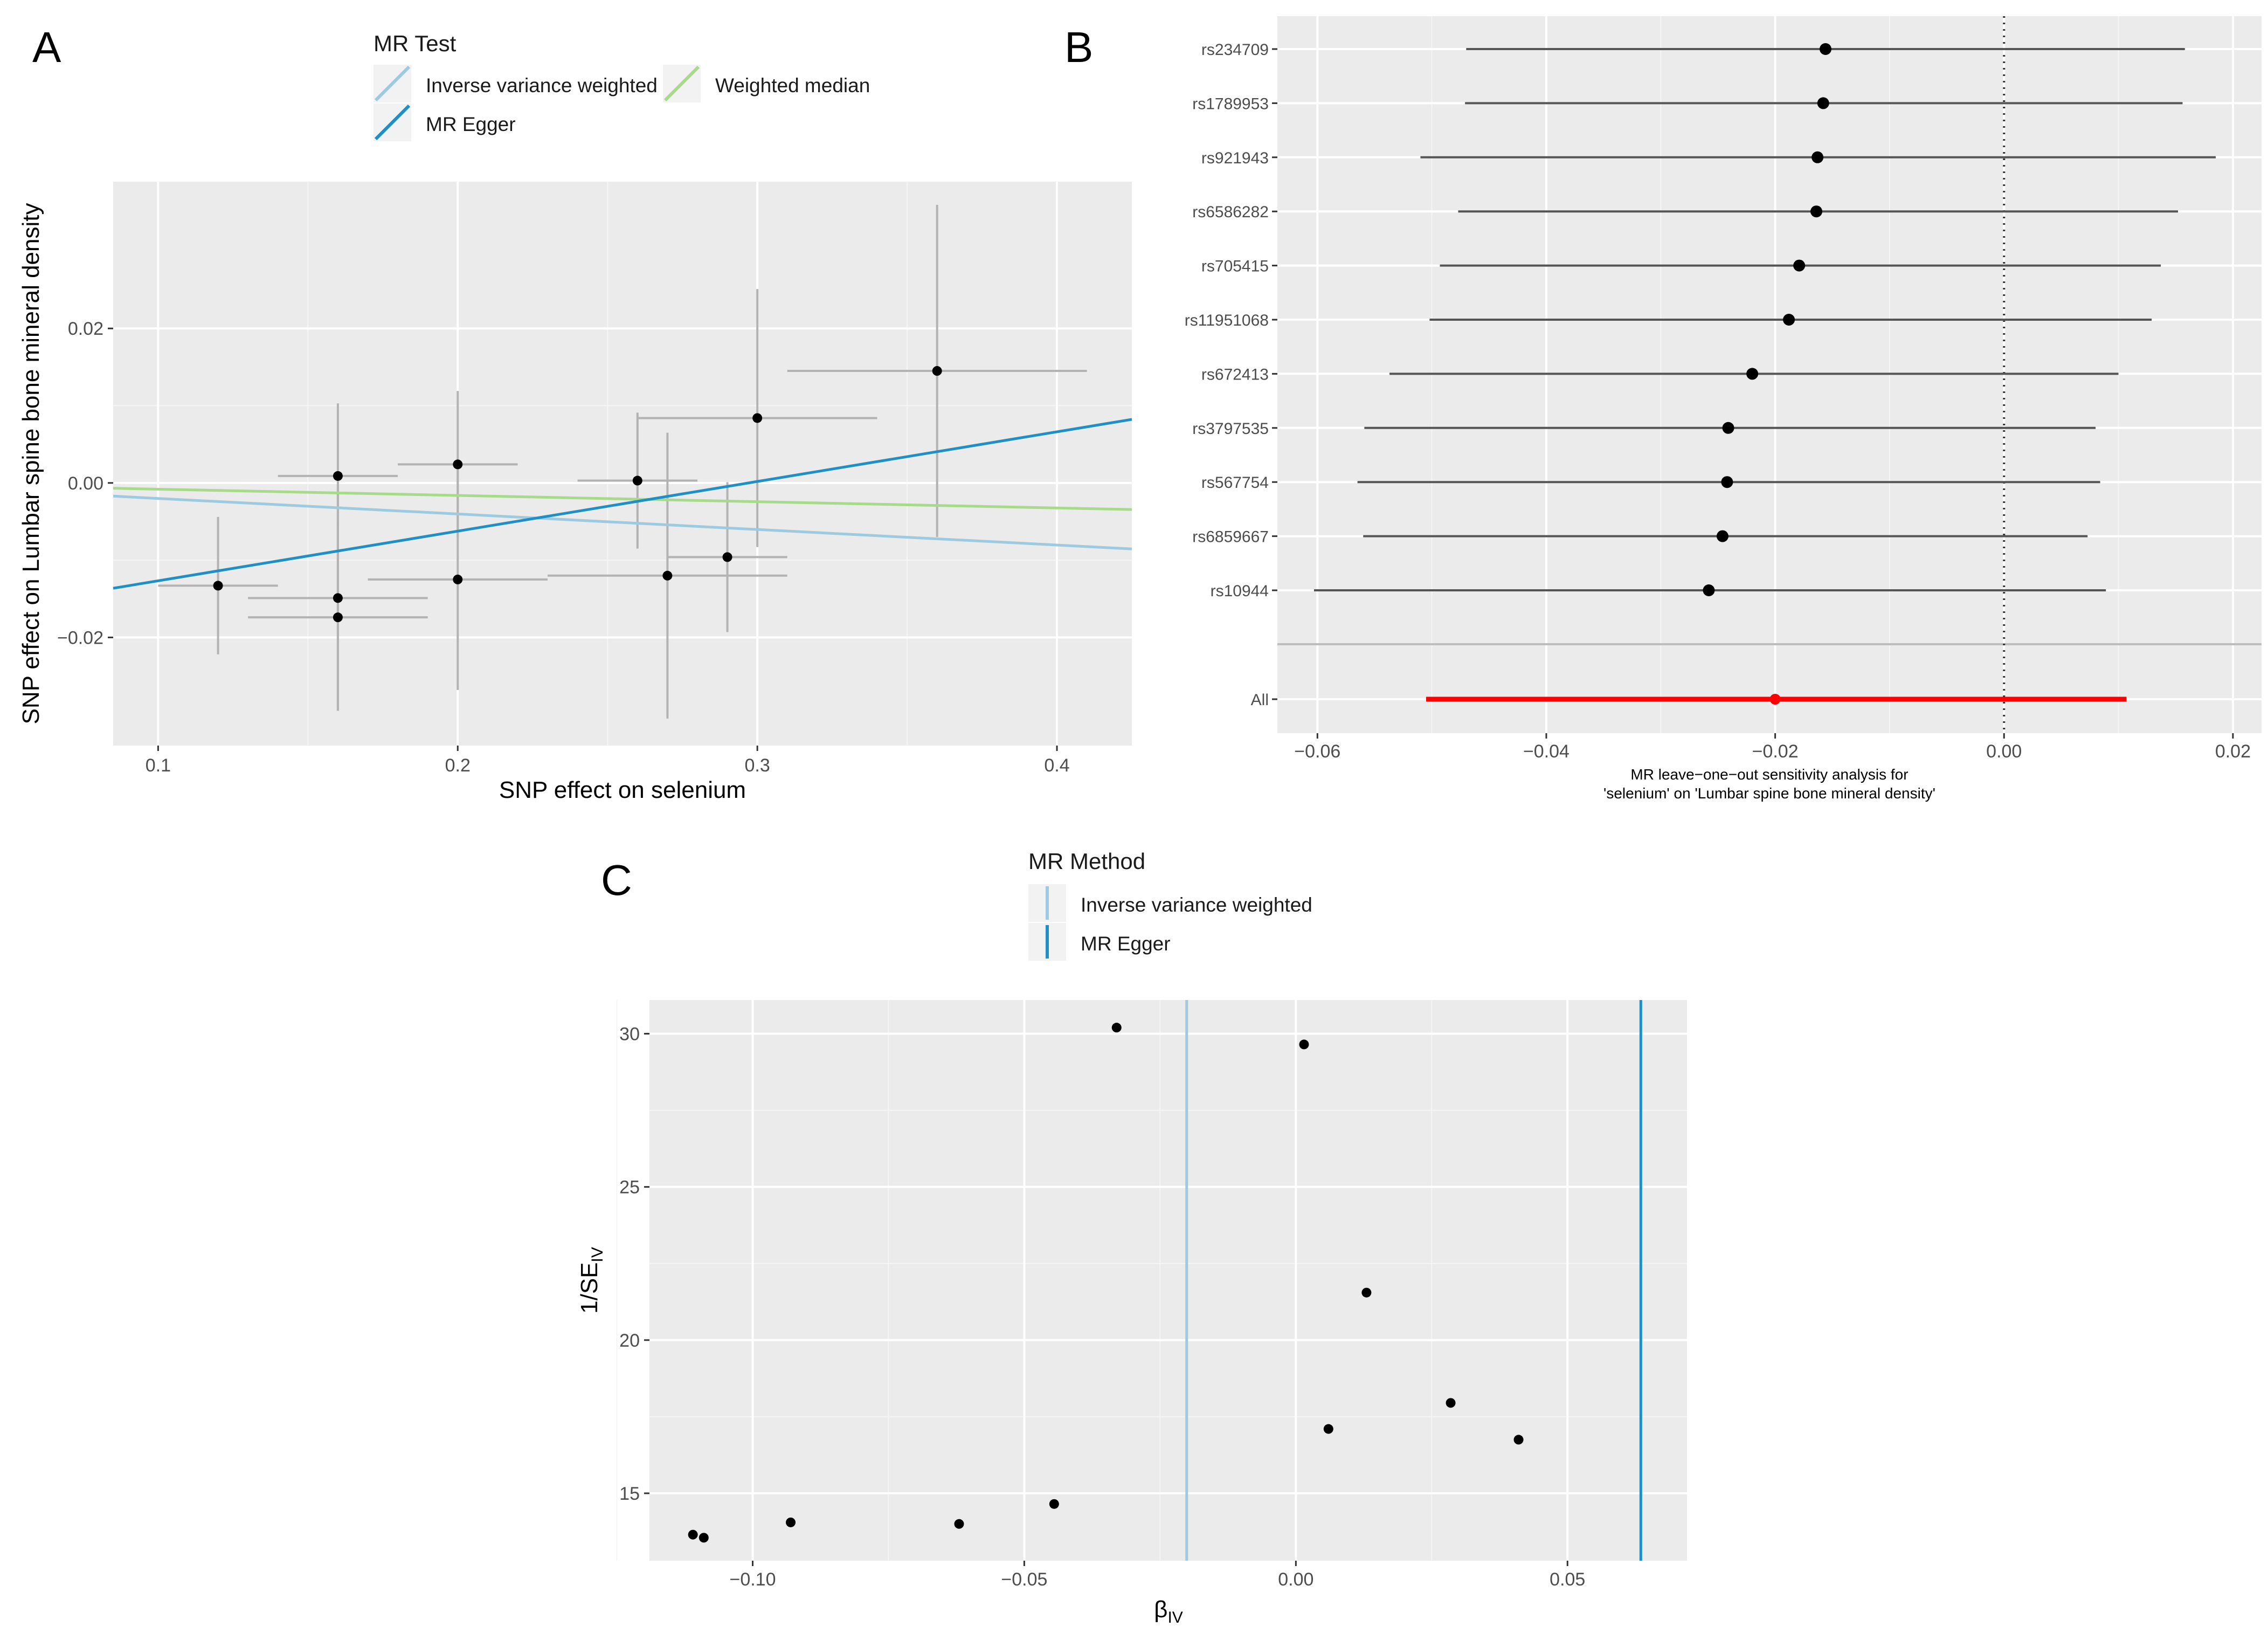 The height and width of the screenshot is (1634, 2268). Describe the element at coordinates (85, 329) in the screenshot. I see `y-tick-label: 0.02` at that location.